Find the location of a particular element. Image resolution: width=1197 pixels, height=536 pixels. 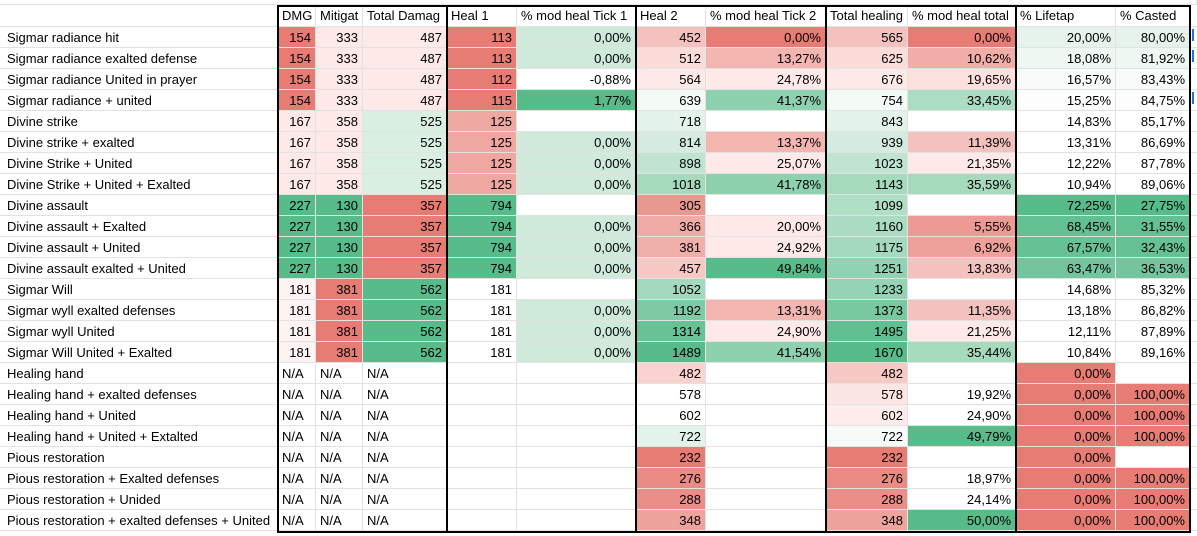

table-cell: 10,62% is located at coordinates (962, 58).